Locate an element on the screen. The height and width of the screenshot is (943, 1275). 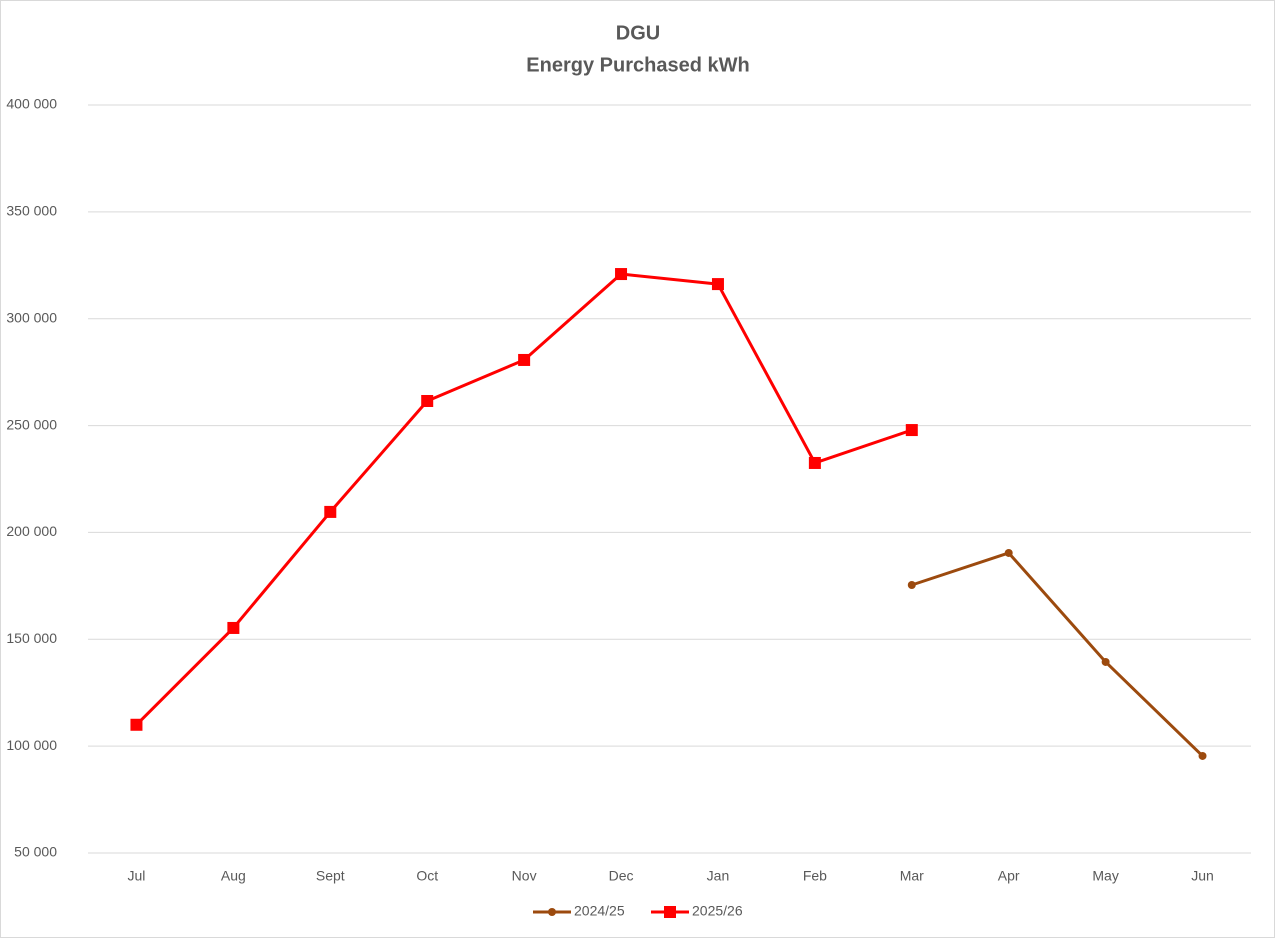
y-tick-label: 400 000 is located at coordinates (31, 104).